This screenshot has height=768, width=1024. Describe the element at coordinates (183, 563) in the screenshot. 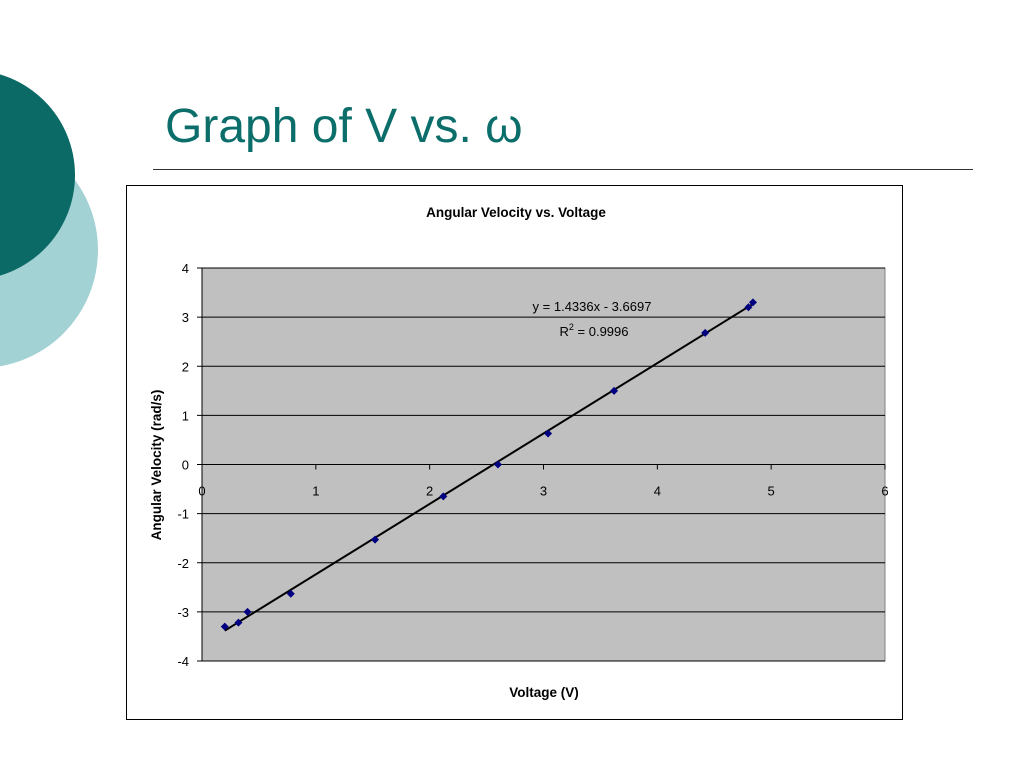

I see `y-tick-label: -2` at that location.